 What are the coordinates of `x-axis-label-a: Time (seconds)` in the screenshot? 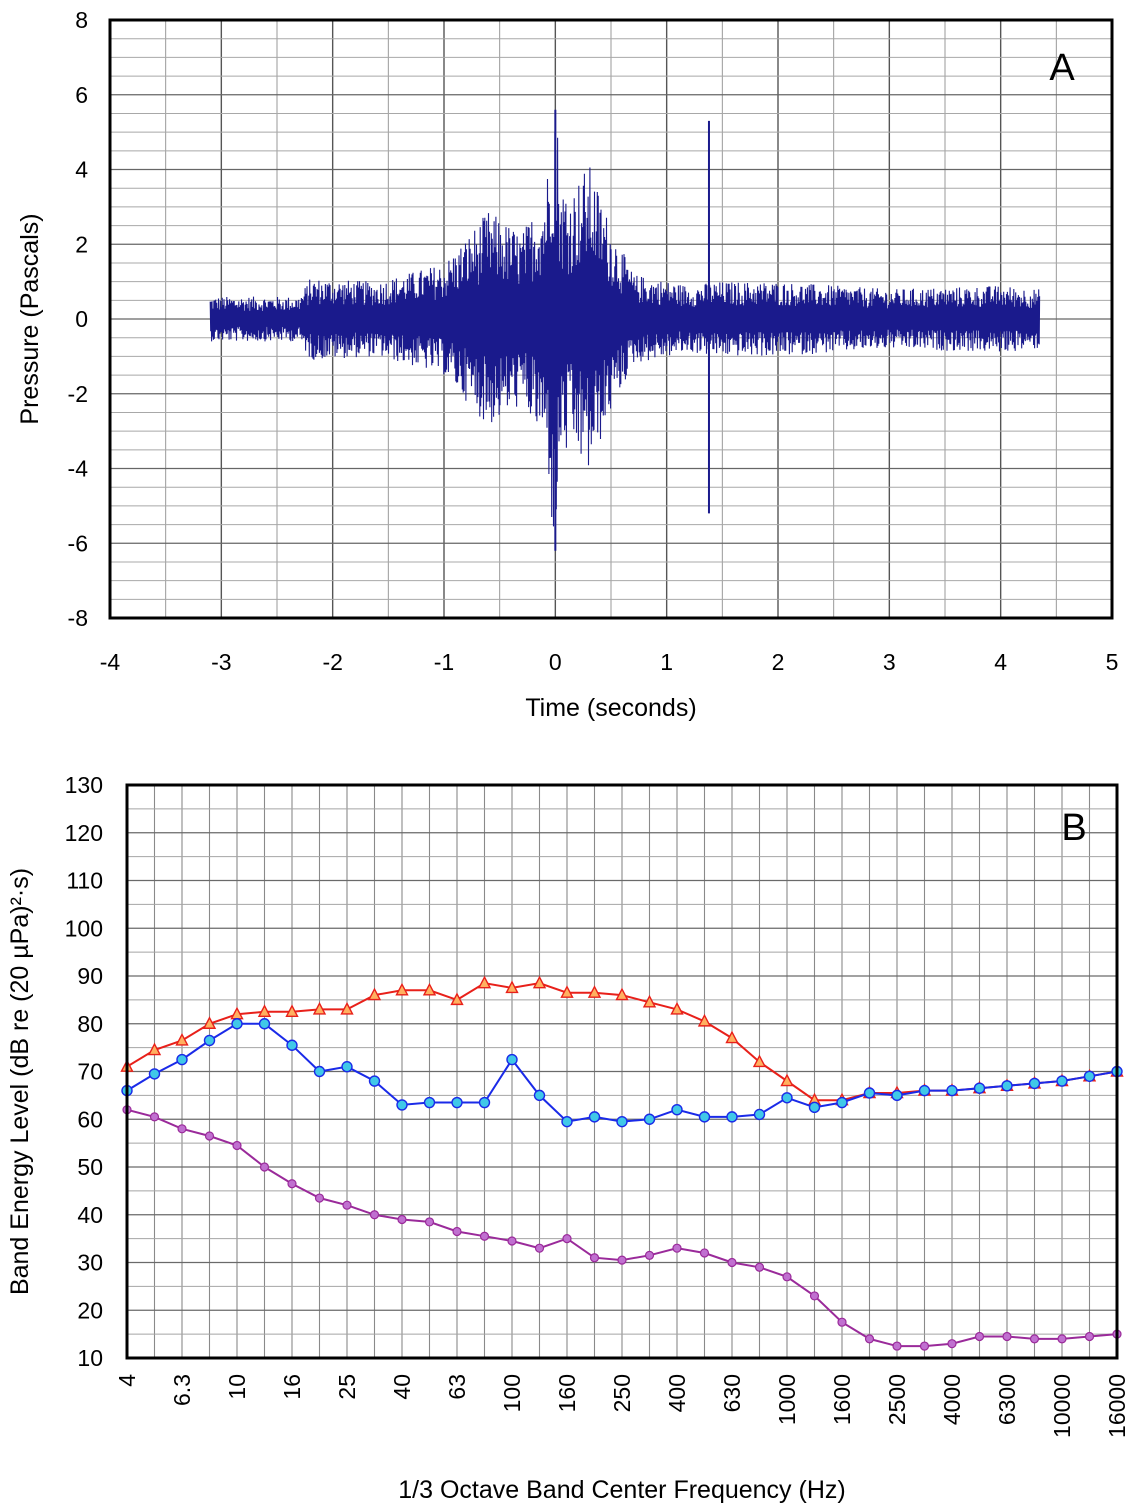 It's located at (610, 708).